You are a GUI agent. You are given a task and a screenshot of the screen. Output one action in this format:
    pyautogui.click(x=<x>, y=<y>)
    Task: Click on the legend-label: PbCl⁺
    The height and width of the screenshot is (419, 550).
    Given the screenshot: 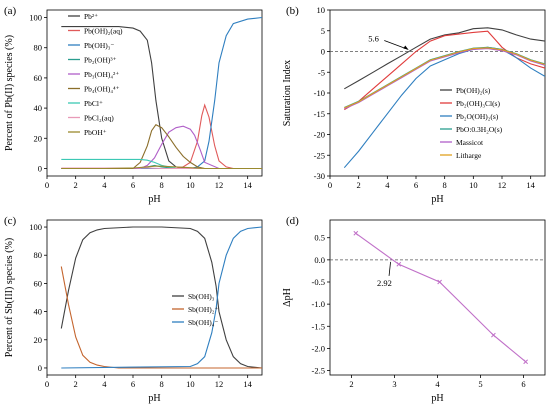 What is the action you would take?
    pyautogui.click(x=93, y=103)
    